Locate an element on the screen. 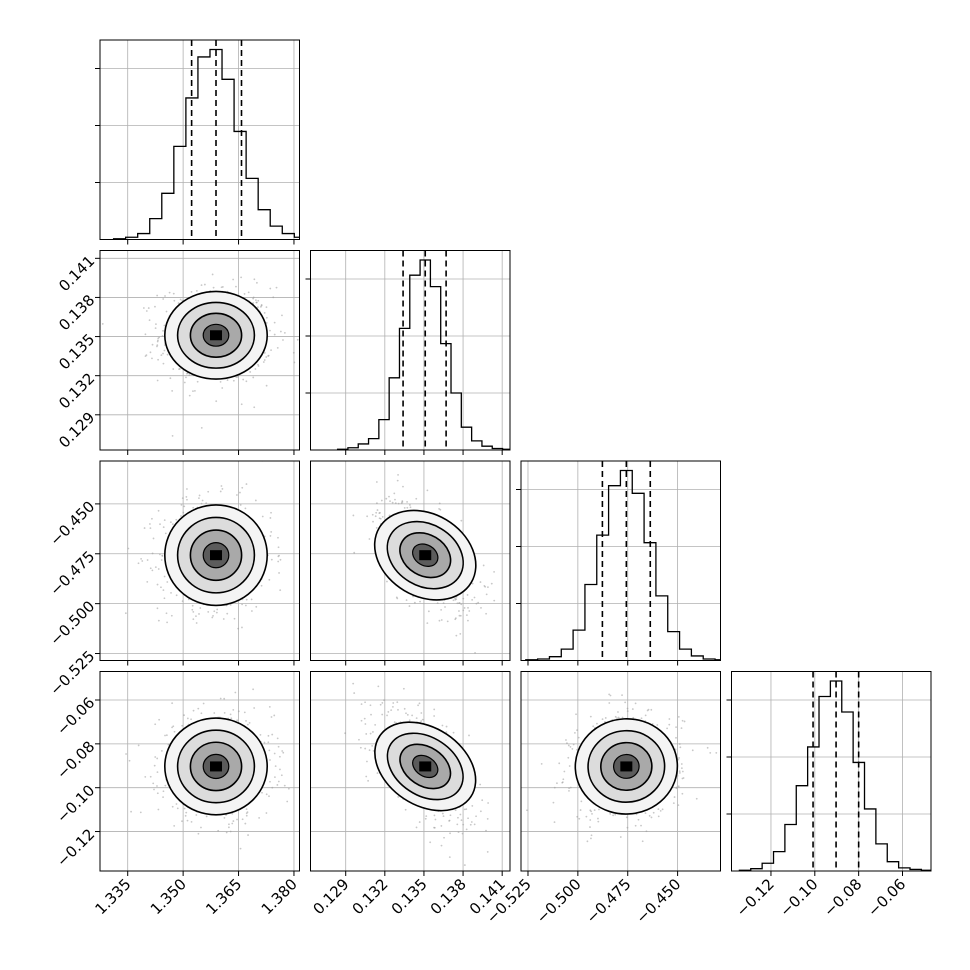 The image size is (970, 970). x-tick-label: −0.06 is located at coordinates (886, 897).